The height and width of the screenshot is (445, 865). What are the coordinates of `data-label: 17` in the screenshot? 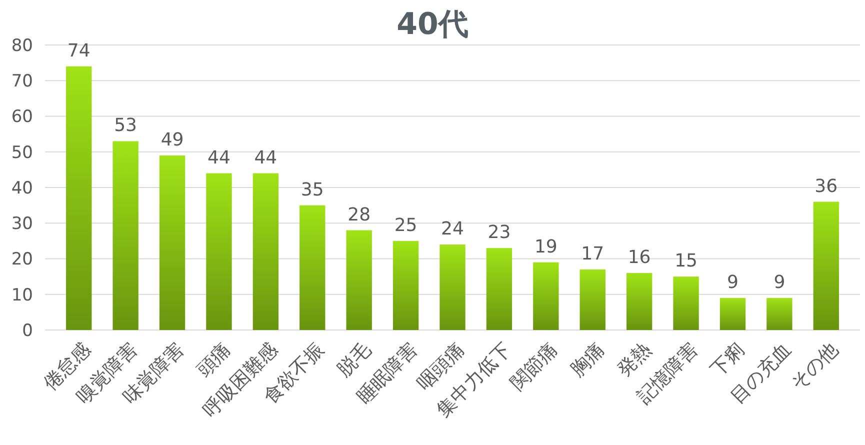 It's located at (592, 253).